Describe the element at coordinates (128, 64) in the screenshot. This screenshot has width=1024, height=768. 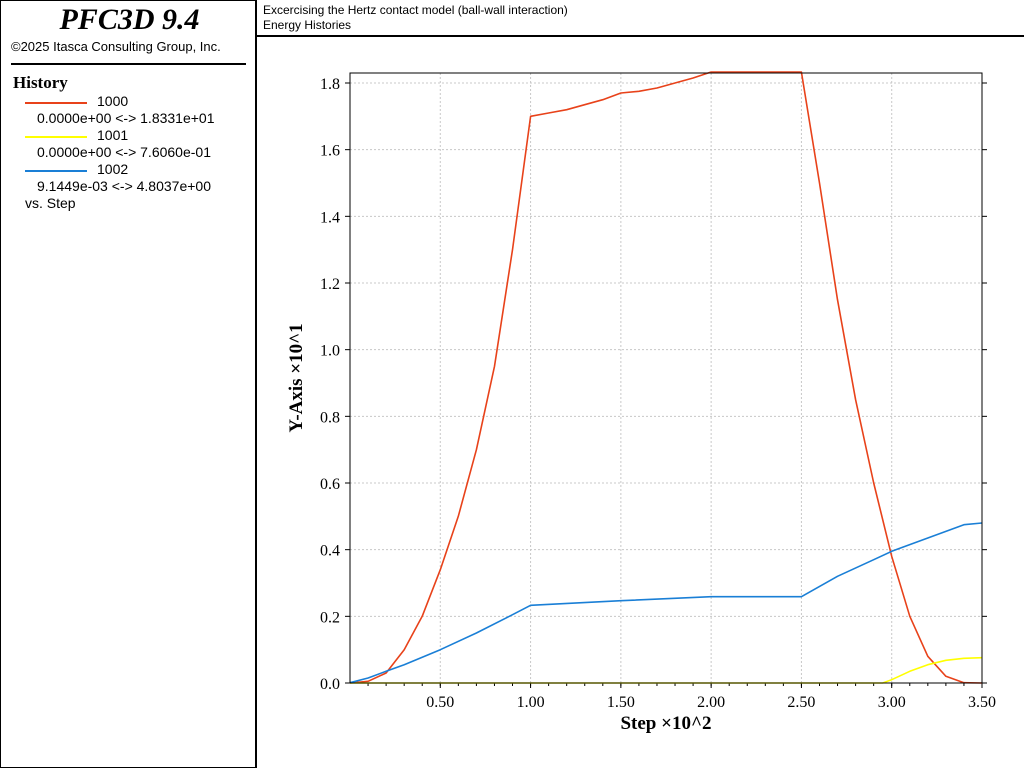
I see `divider` at that location.